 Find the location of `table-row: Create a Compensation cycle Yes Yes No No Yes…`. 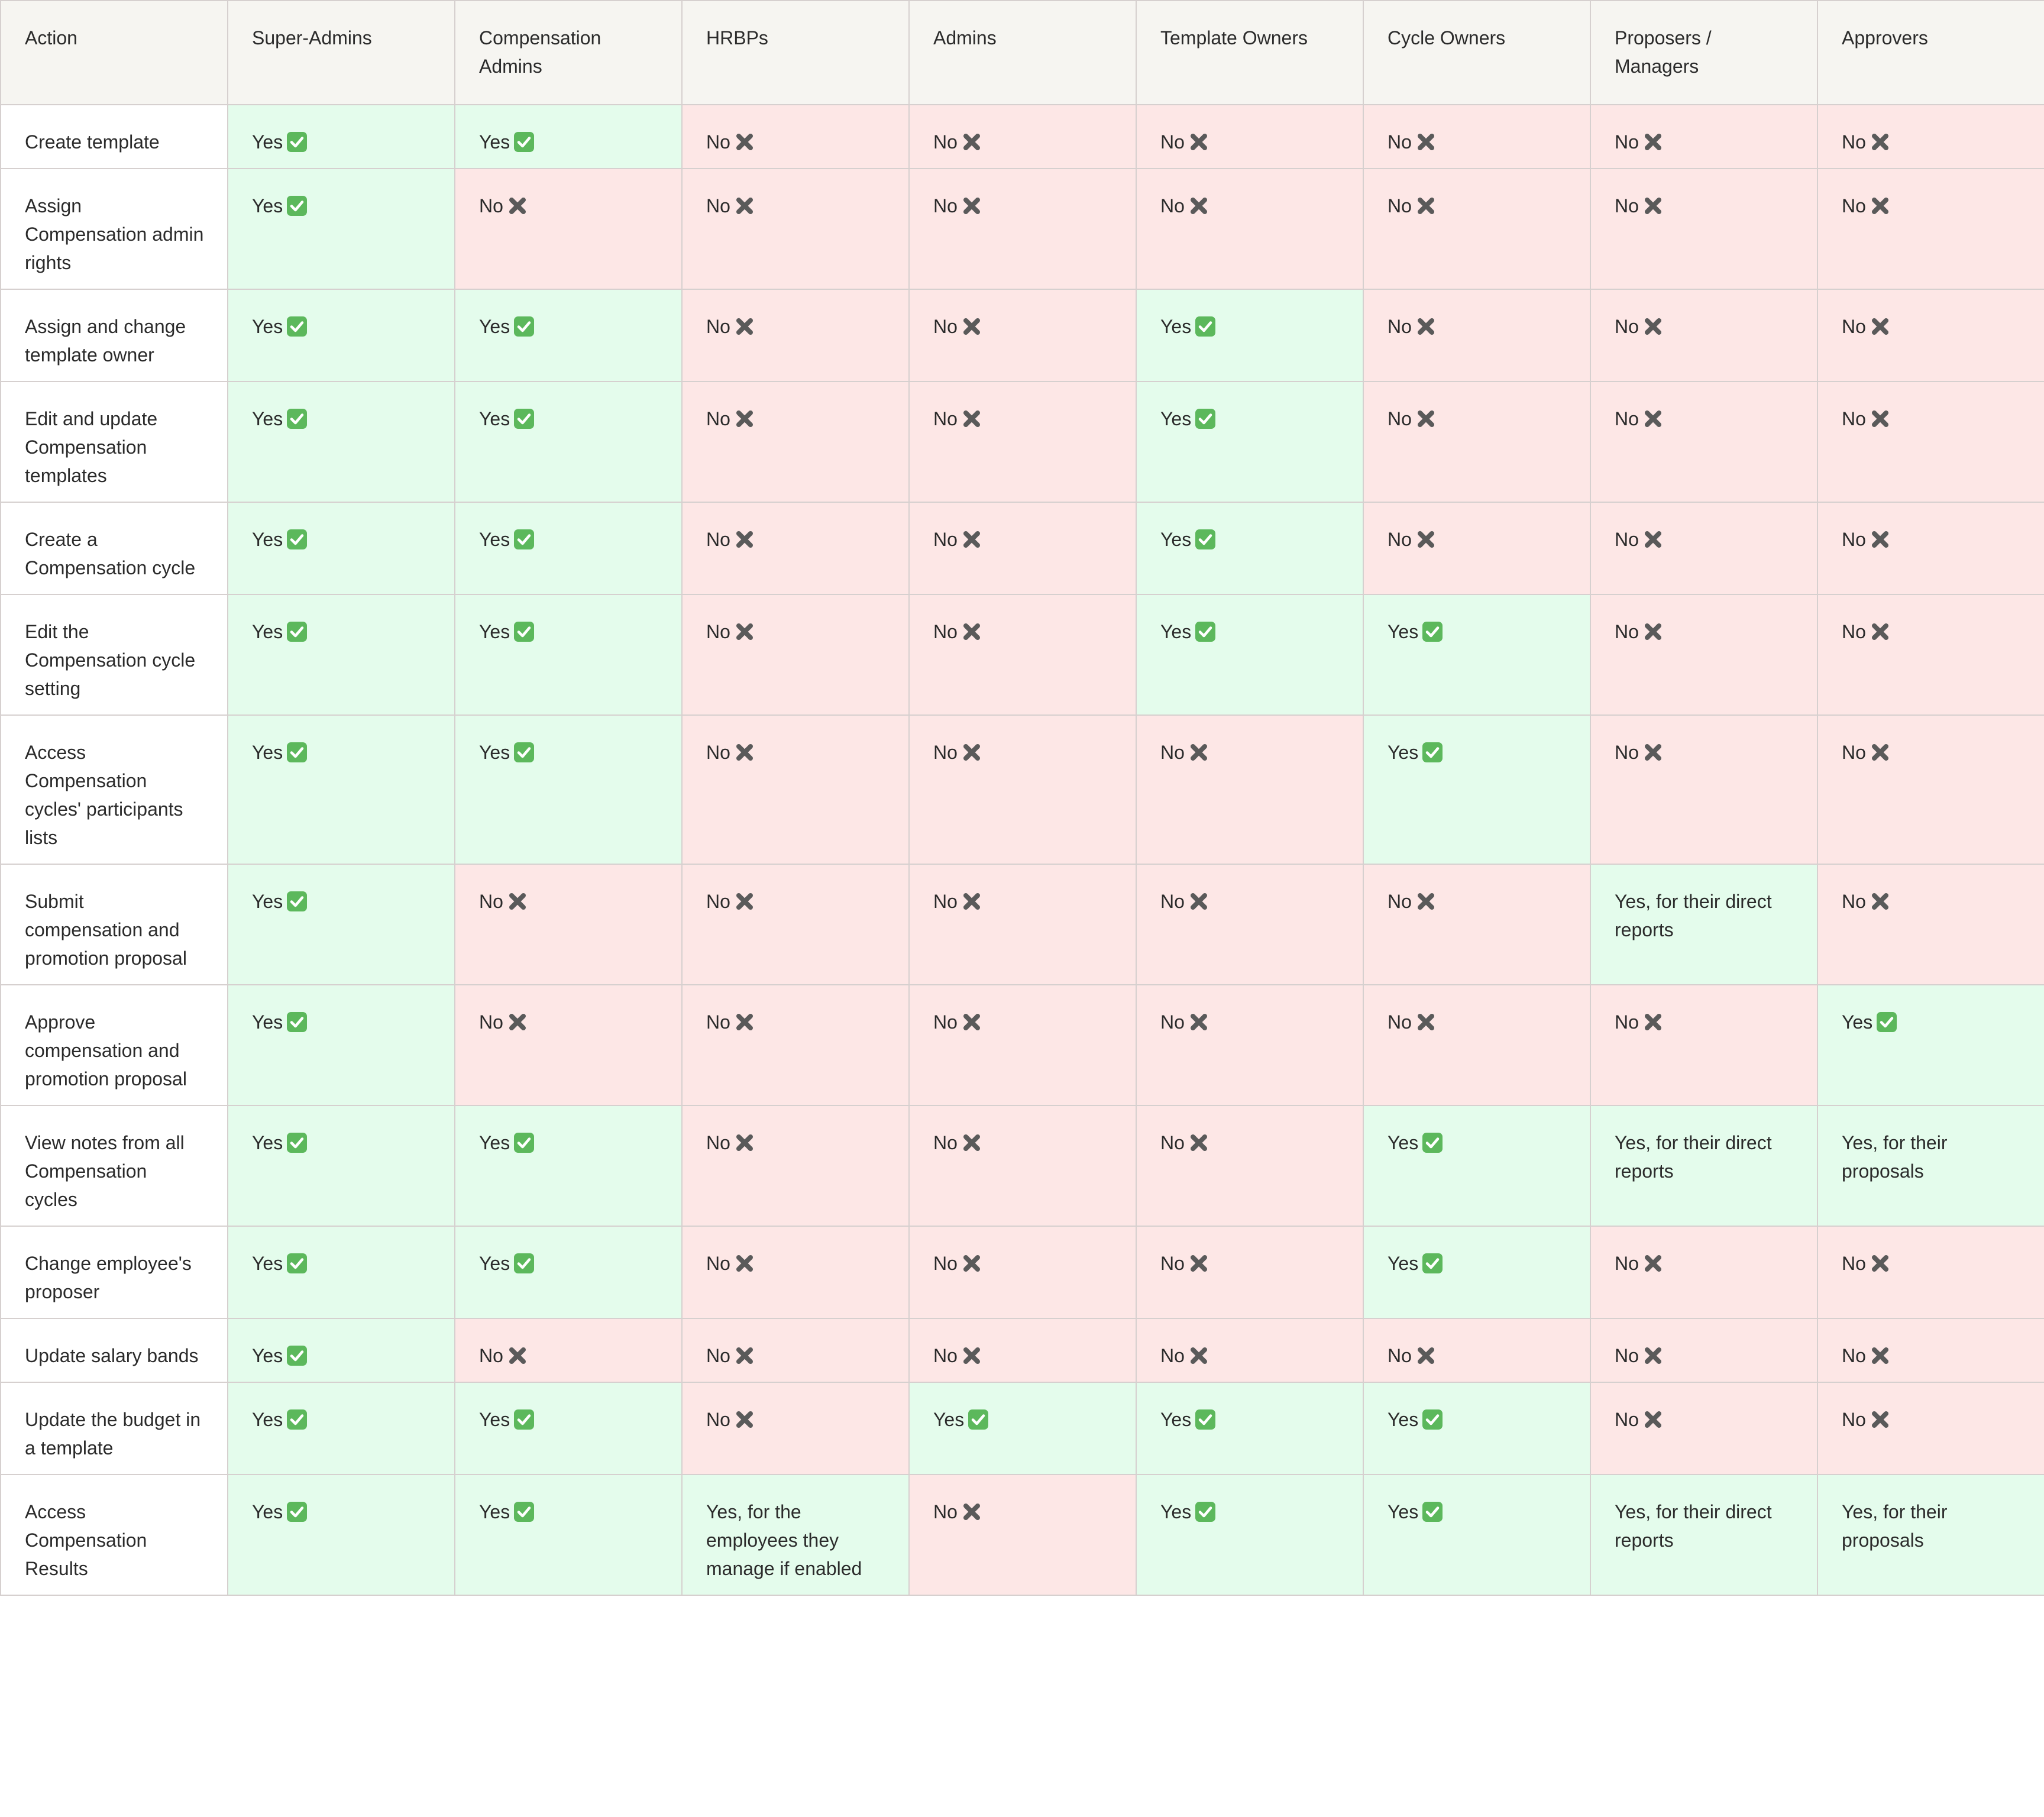

table-row: Create a Compensation cycle Yes Yes No No Yes… is located at coordinates (1022, 548).